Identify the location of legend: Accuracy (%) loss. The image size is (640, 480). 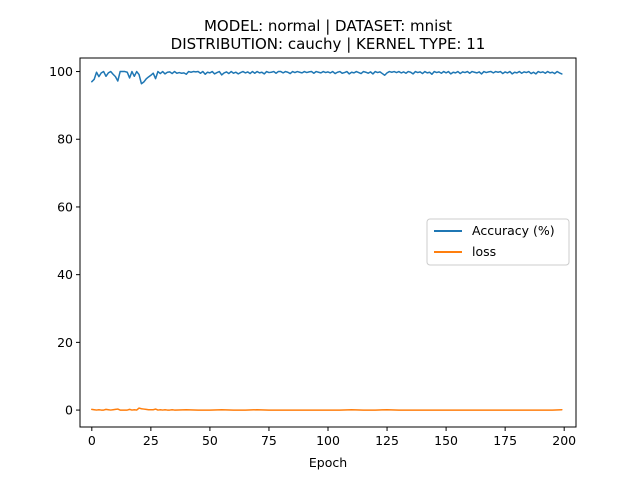
(498, 242).